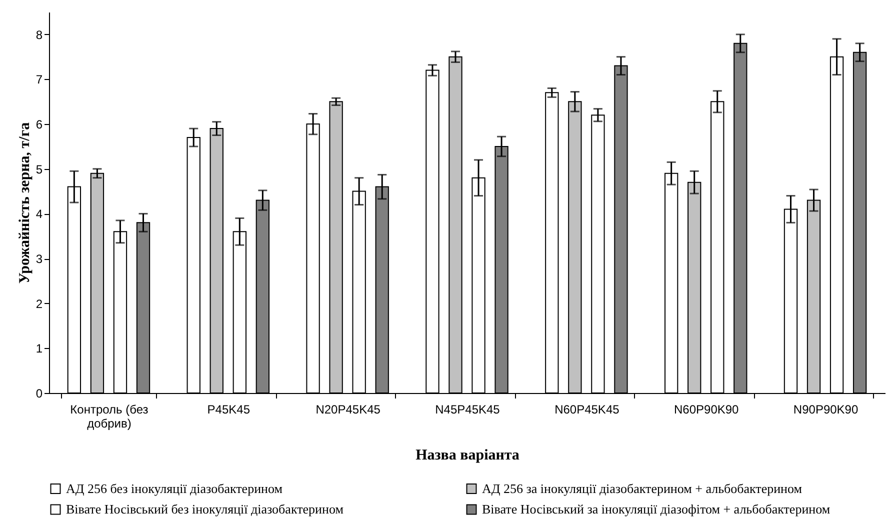  I want to click on legend-label: Вівате Носівський за інокуляції діазофітом + альбобактерином, so click(656, 509).